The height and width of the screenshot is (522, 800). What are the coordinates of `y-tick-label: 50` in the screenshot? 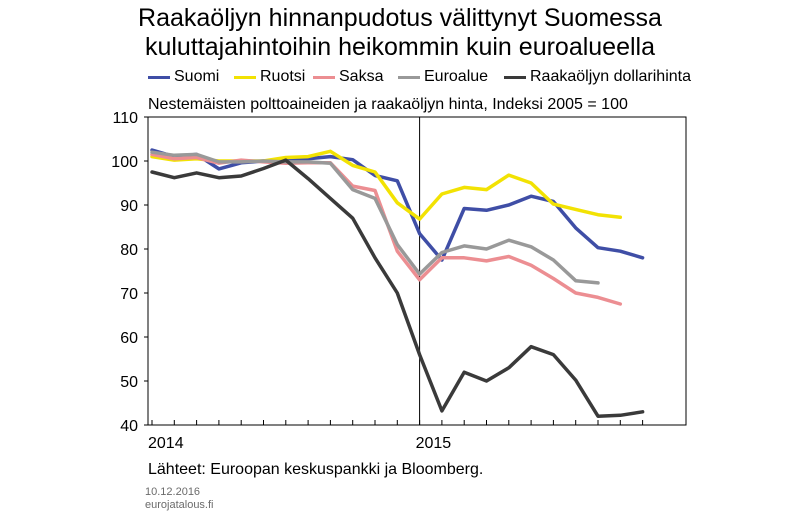 It's located at (129, 382).